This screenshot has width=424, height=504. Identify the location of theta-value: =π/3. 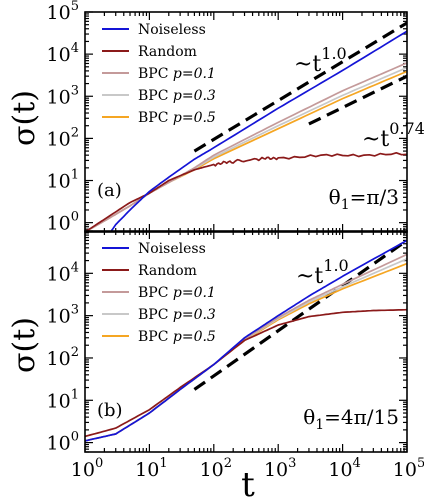
(374, 197).